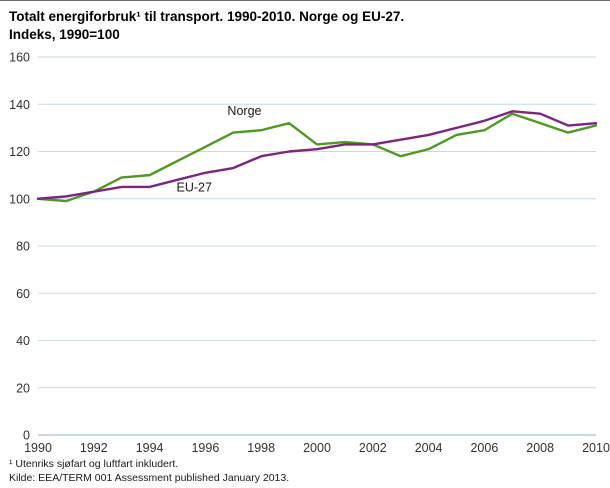 The height and width of the screenshot is (488, 610). Describe the element at coordinates (19, 104) in the screenshot. I see `y-tick-label: 140` at that location.